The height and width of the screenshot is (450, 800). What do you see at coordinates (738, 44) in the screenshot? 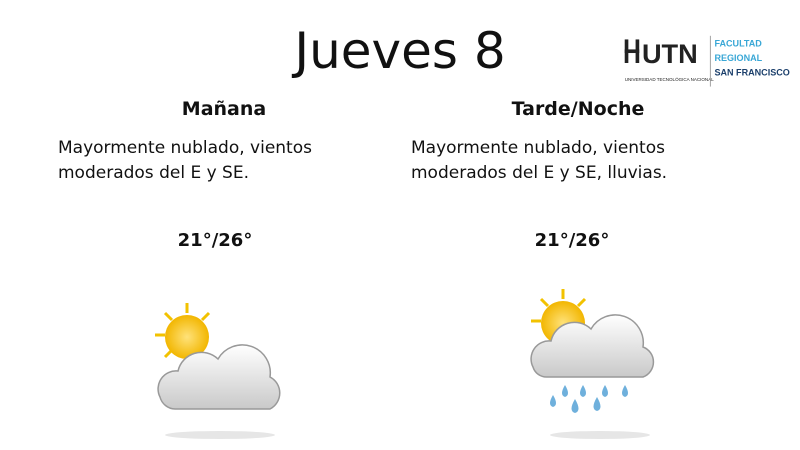
I see `logo-faculty-line: FACULTAD` at bounding box center [738, 44].